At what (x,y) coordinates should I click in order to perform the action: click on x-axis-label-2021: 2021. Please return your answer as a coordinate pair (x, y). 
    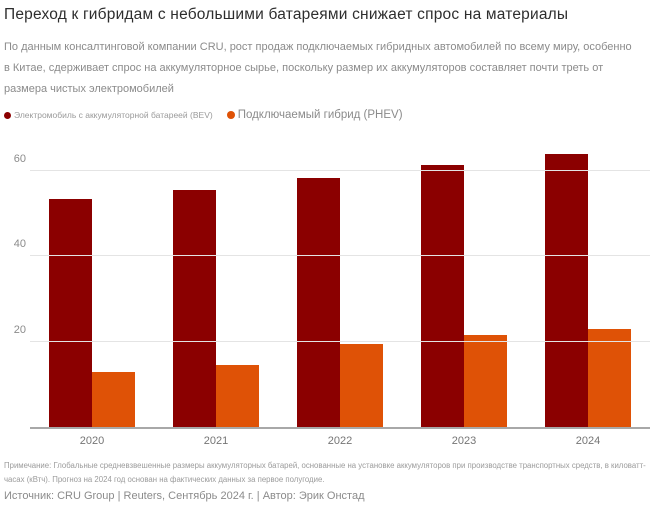
    Looking at the image, I should click on (216, 441).